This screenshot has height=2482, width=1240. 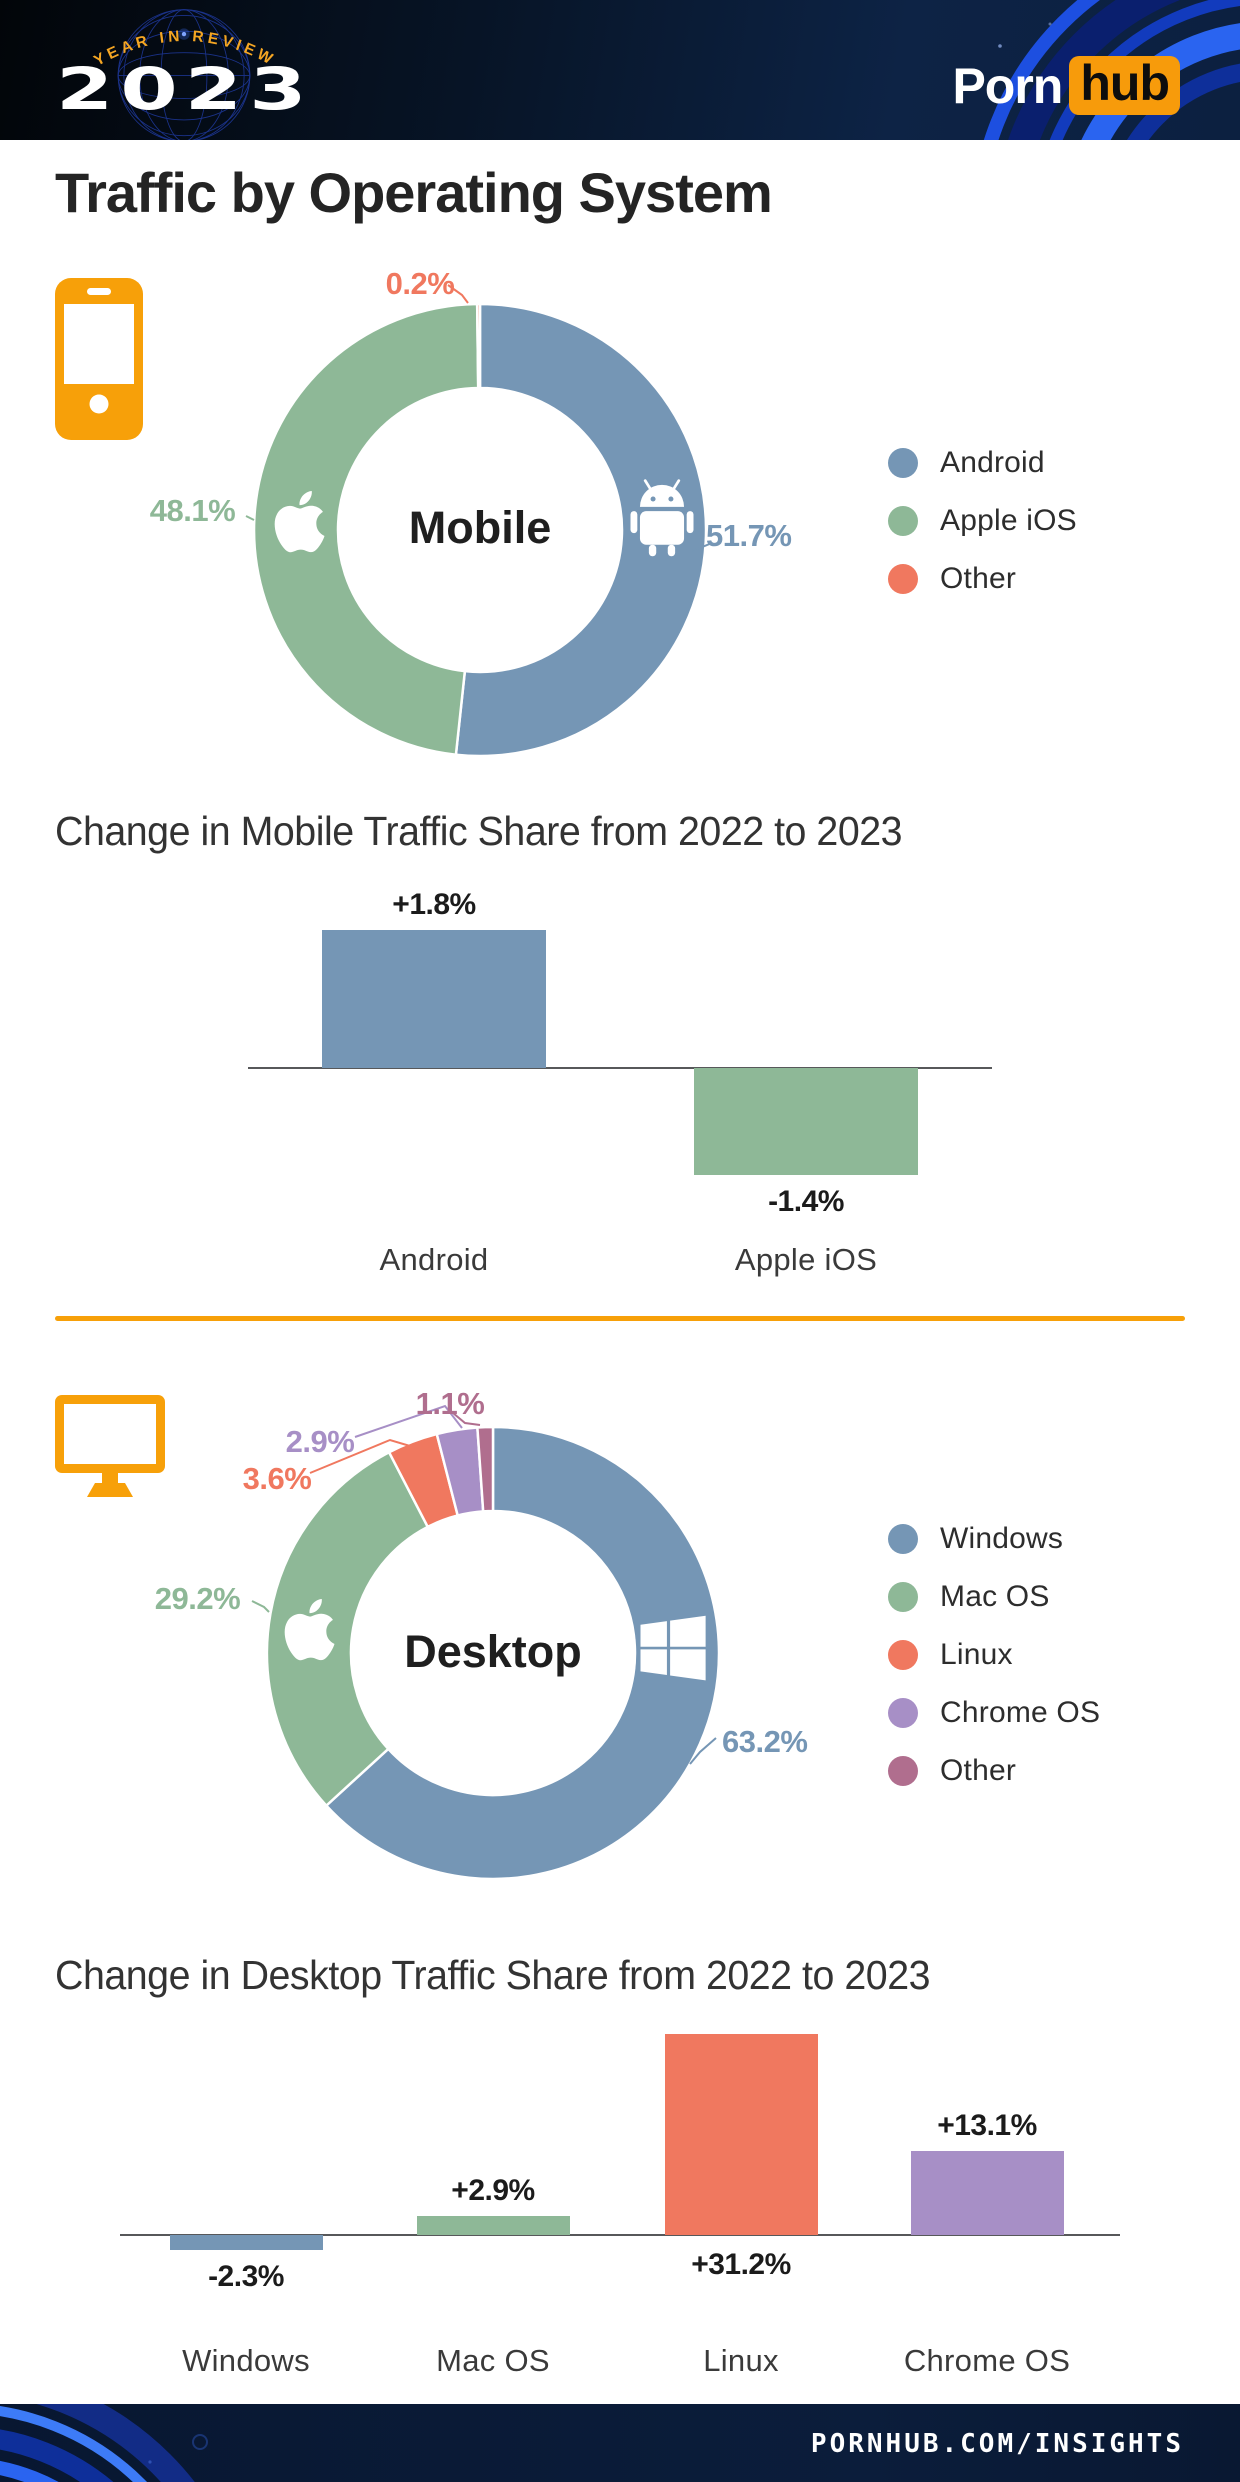 What do you see at coordinates (620, 1318) in the screenshot?
I see `section-divider` at bounding box center [620, 1318].